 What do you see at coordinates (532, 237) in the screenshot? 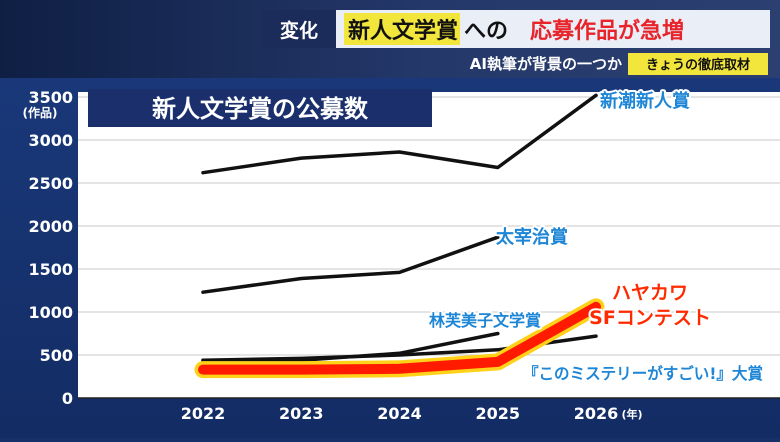
I see `series-label: 太宰治賞` at bounding box center [532, 237].